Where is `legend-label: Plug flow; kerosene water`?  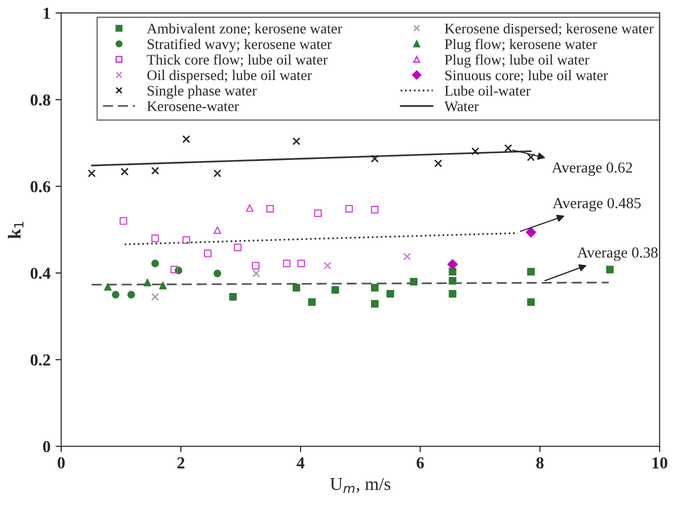 legend-label: Plug flow; kerosene water is located at coordinates (520, 45).